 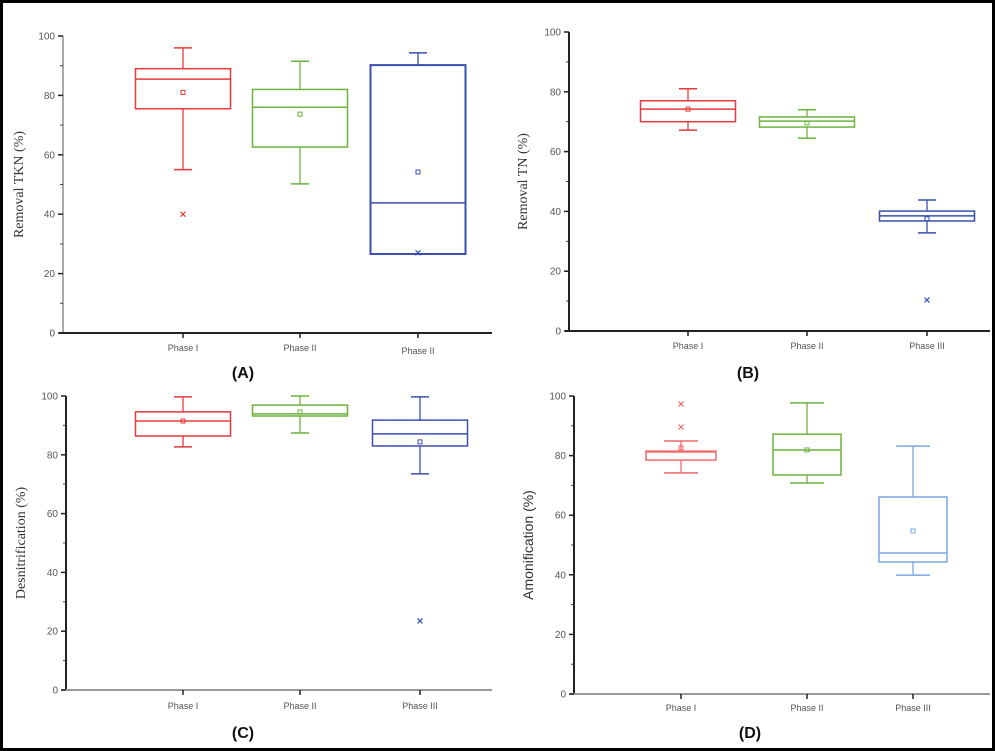 What do you see at coordinates (528, 545) in the screenshot?
I see `y-axis-label: Amonification (%)` at bounding box center [528, 545].